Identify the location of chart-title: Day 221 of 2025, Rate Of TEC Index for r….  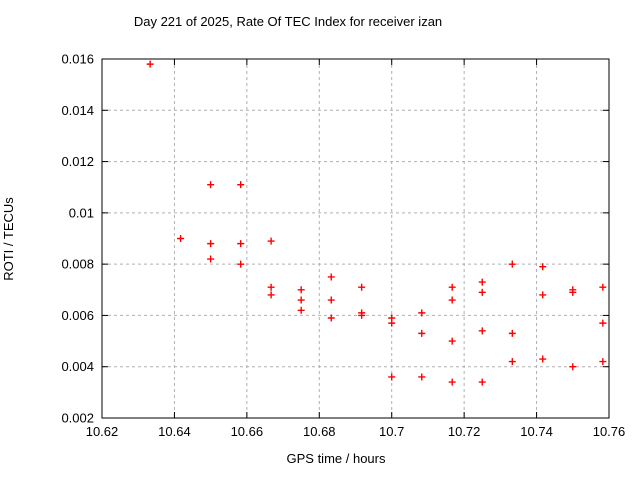
(288, 21).